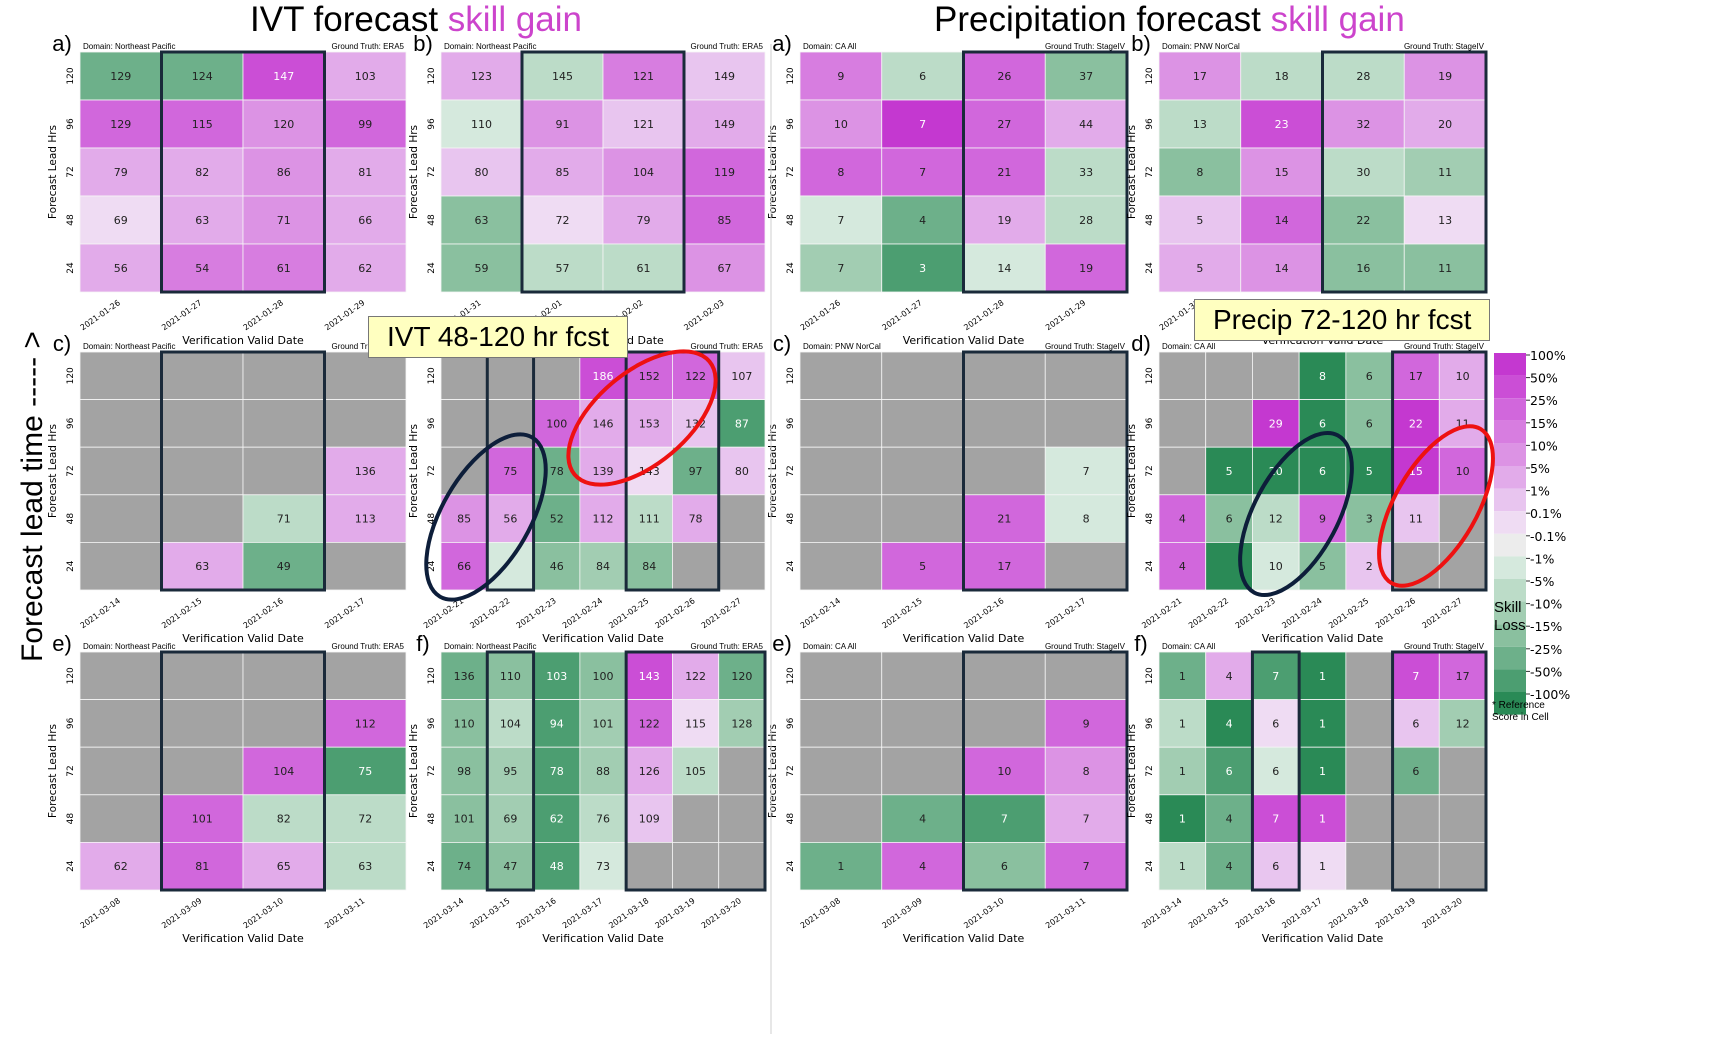  What do you see at coordinates (181, 613) in the screenshot?
I see `x-tick-label: 2021-02-15` at bounding box center [181, 613].